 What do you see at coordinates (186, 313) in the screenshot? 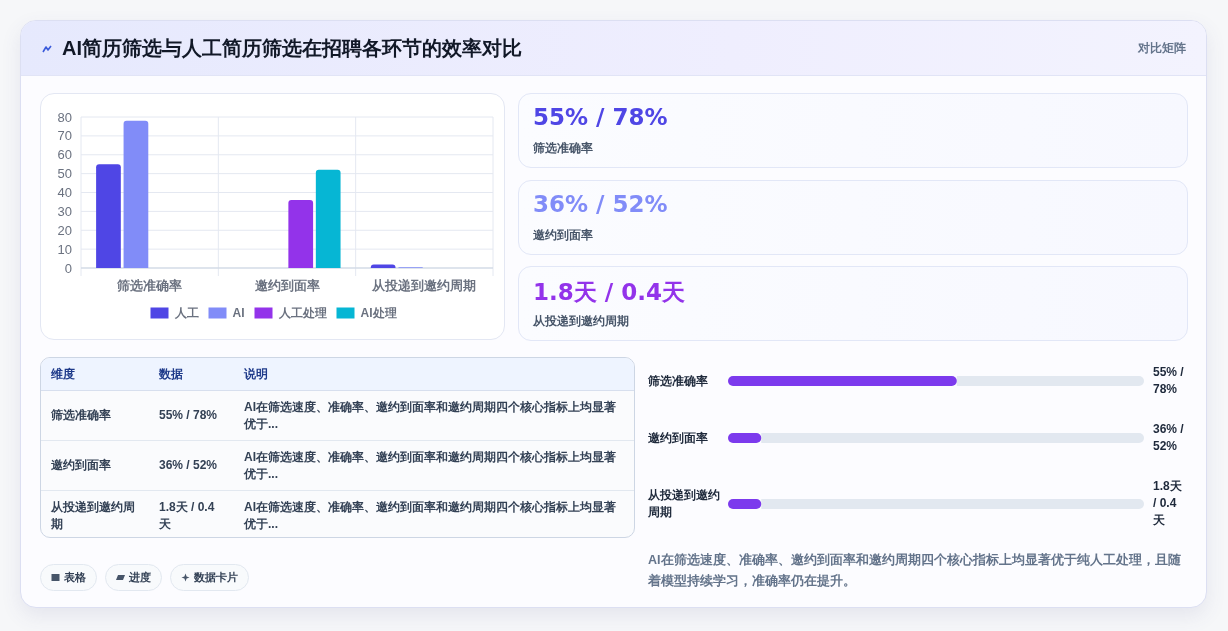
I see `legend-label: 人工` at bounding box center [186, 313].